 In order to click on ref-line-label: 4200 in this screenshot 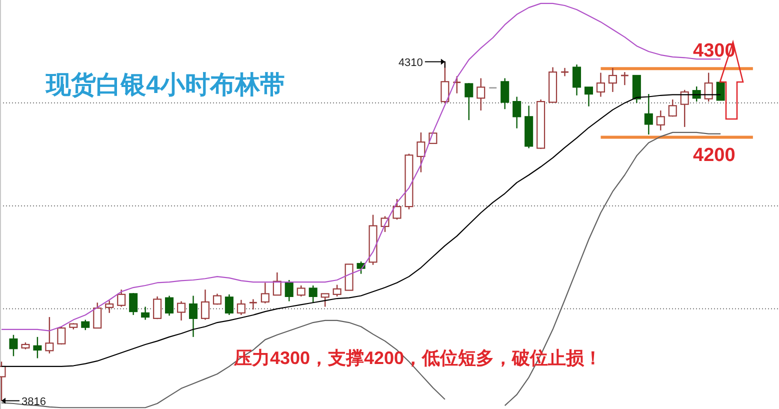, I will do `click(714, 155)`.